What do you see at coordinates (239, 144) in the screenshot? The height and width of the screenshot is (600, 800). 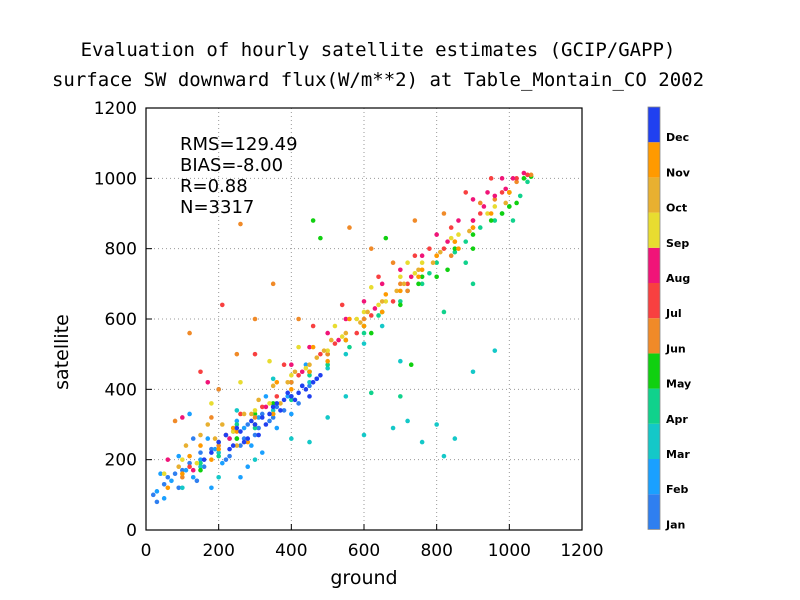 I see `stat-rms: RMS=129.49` at bounding box center [239, 144].